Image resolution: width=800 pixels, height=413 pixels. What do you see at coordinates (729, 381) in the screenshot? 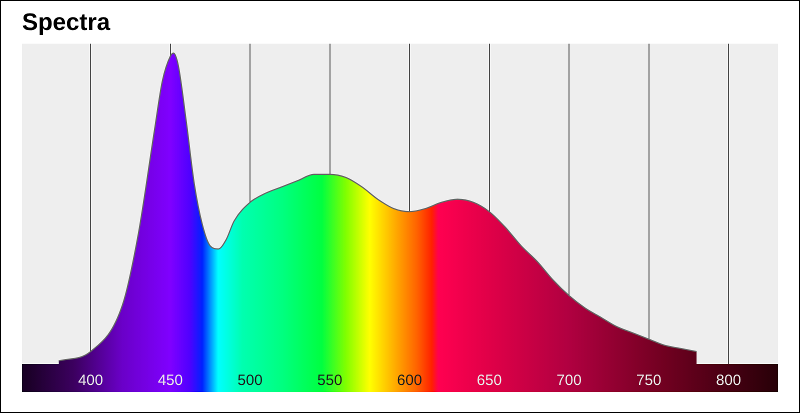
I see `x-tick-label: 800` at bounding box center [729, 381].